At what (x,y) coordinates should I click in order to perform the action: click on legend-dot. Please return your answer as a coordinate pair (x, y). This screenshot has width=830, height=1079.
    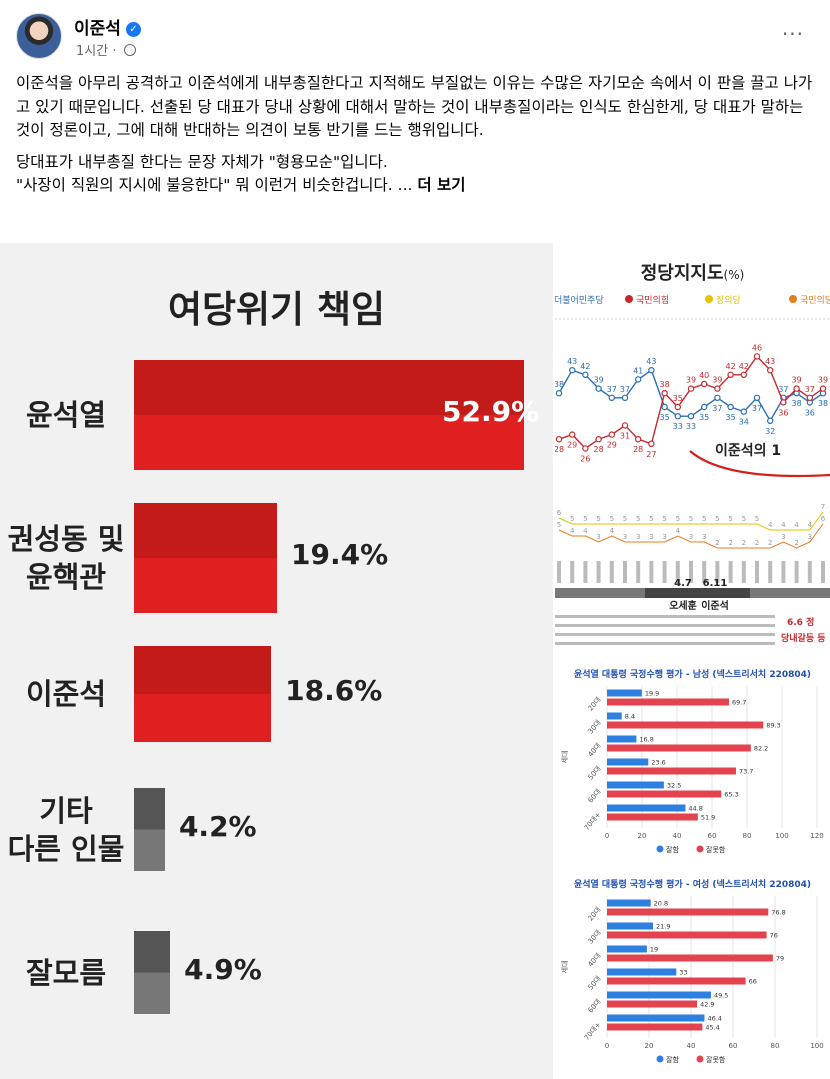
    Looking at the image, I should click on (700, 1059).